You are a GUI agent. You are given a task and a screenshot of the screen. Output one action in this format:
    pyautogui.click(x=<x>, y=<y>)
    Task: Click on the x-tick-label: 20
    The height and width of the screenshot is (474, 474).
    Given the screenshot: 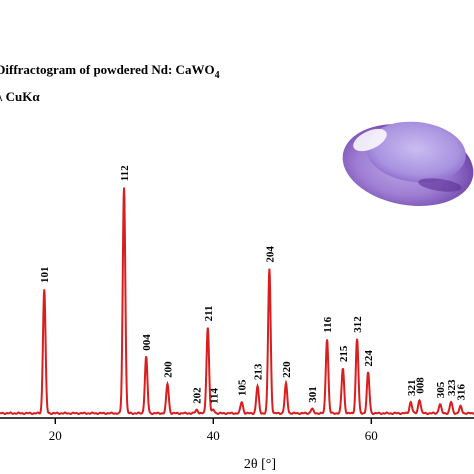 What is the action you would take?
    pyautogui.click(x=55, y=435)
    